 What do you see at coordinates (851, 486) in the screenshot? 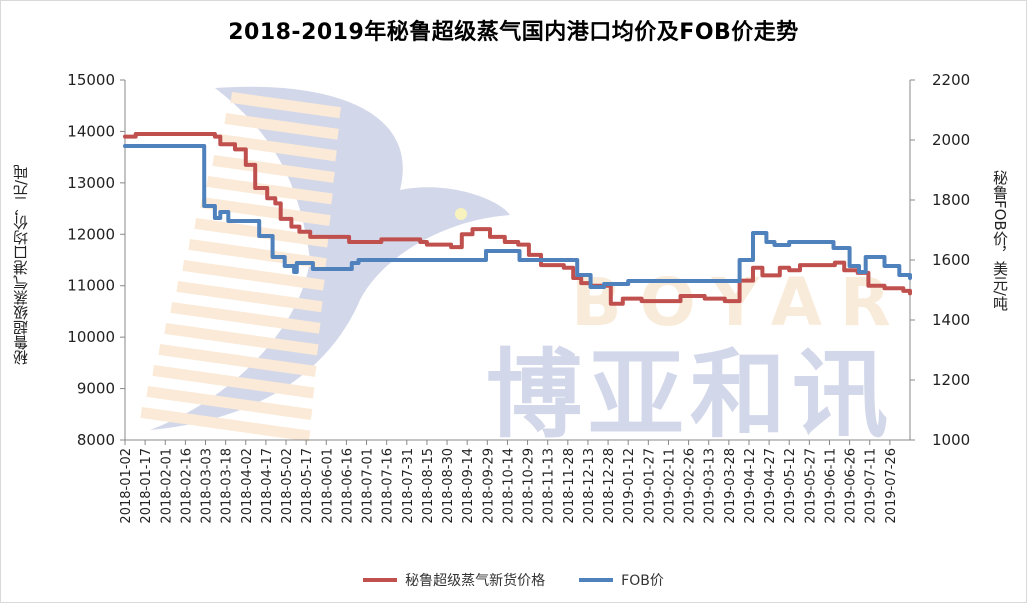
I see `x-tick-label: 2019-06-26` at bounding box center [851, 486].